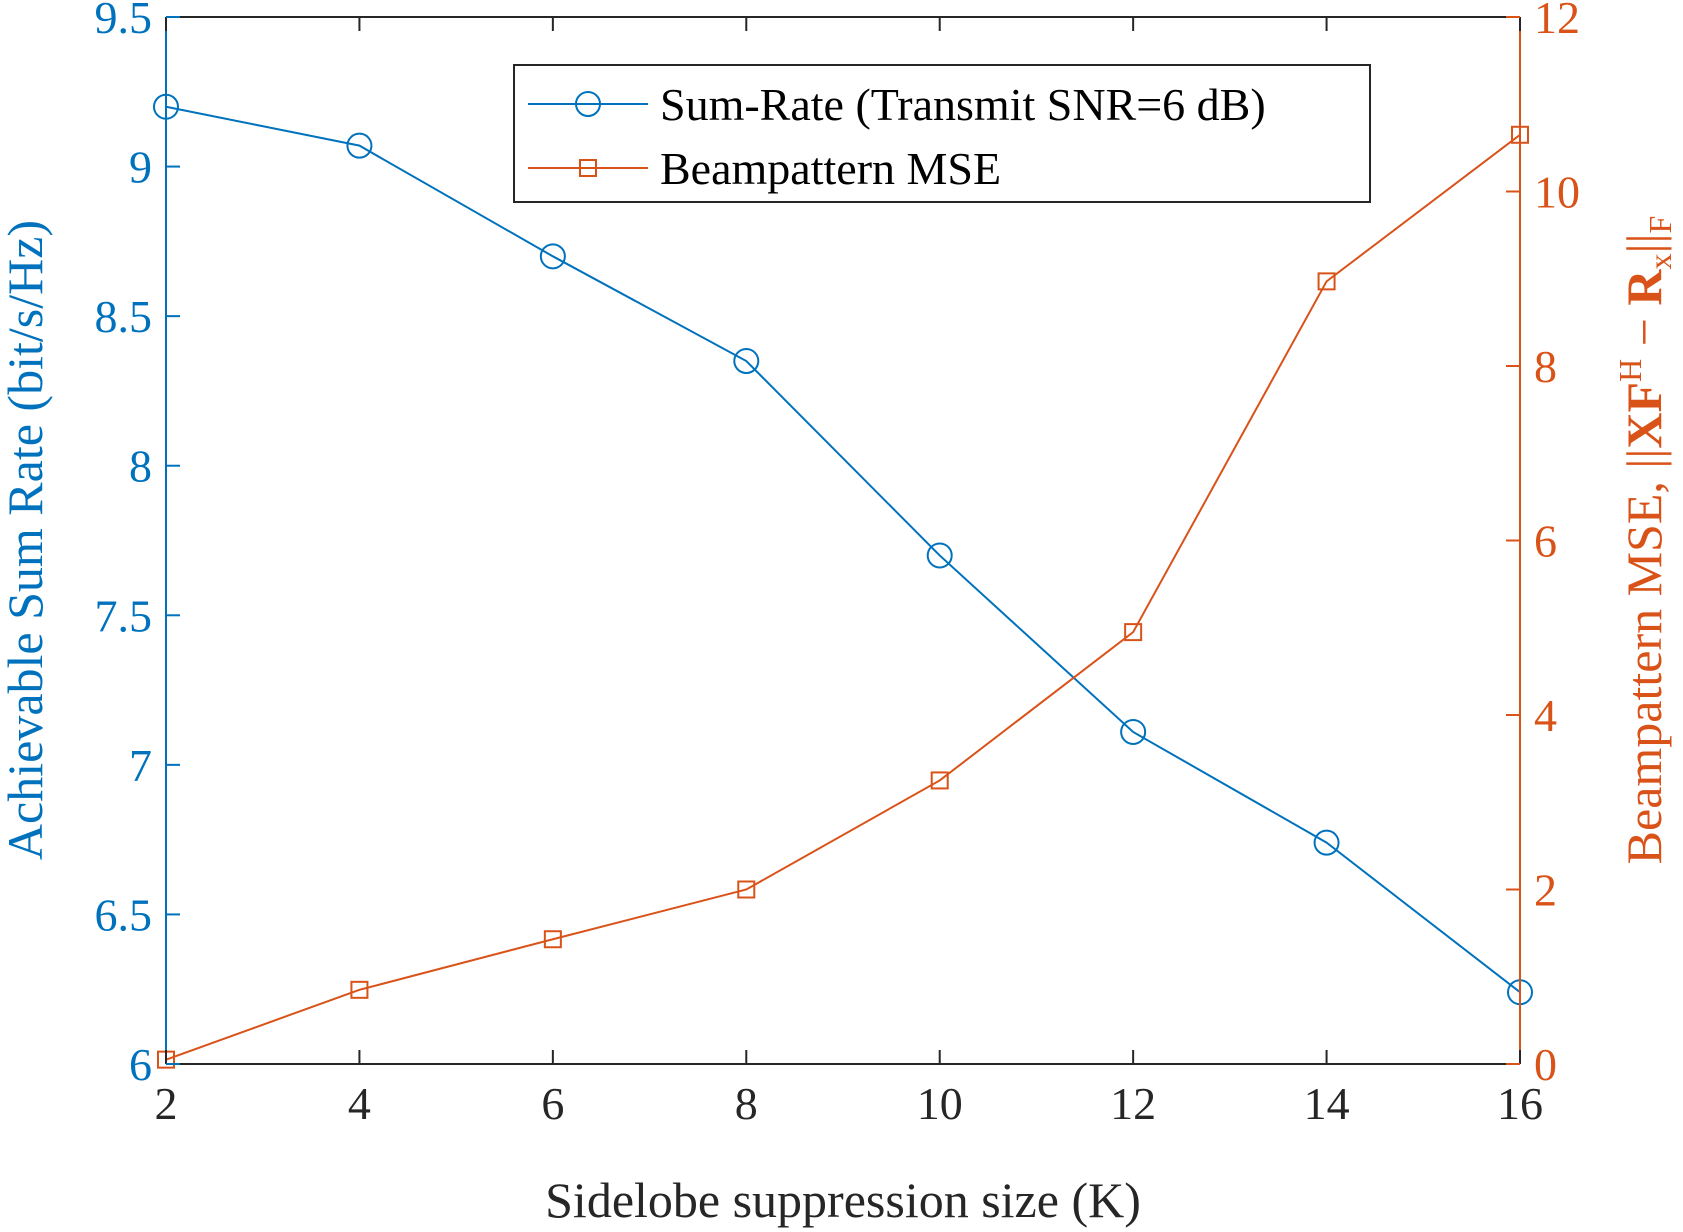 This screenshot has width=1683, height=1232. Describe the element at coordinates (1545, 541) in the screenshot. I see `right-y-tick-label: 6` at that location.